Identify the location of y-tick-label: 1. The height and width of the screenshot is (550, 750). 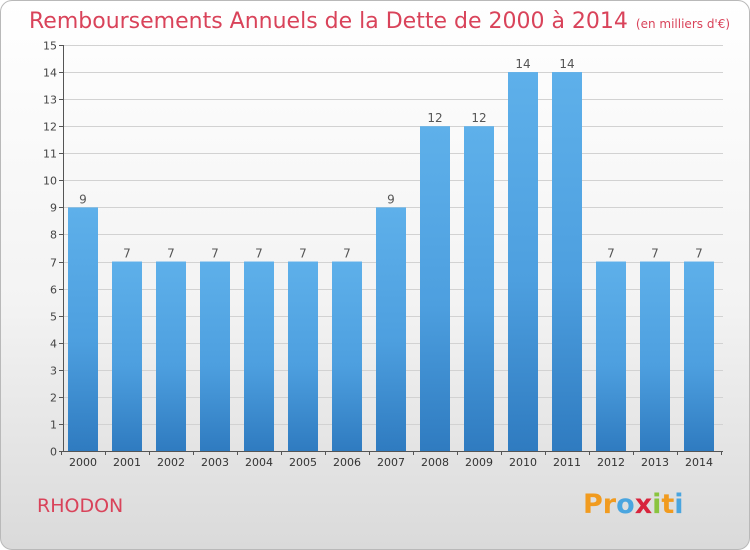
(53, 425).